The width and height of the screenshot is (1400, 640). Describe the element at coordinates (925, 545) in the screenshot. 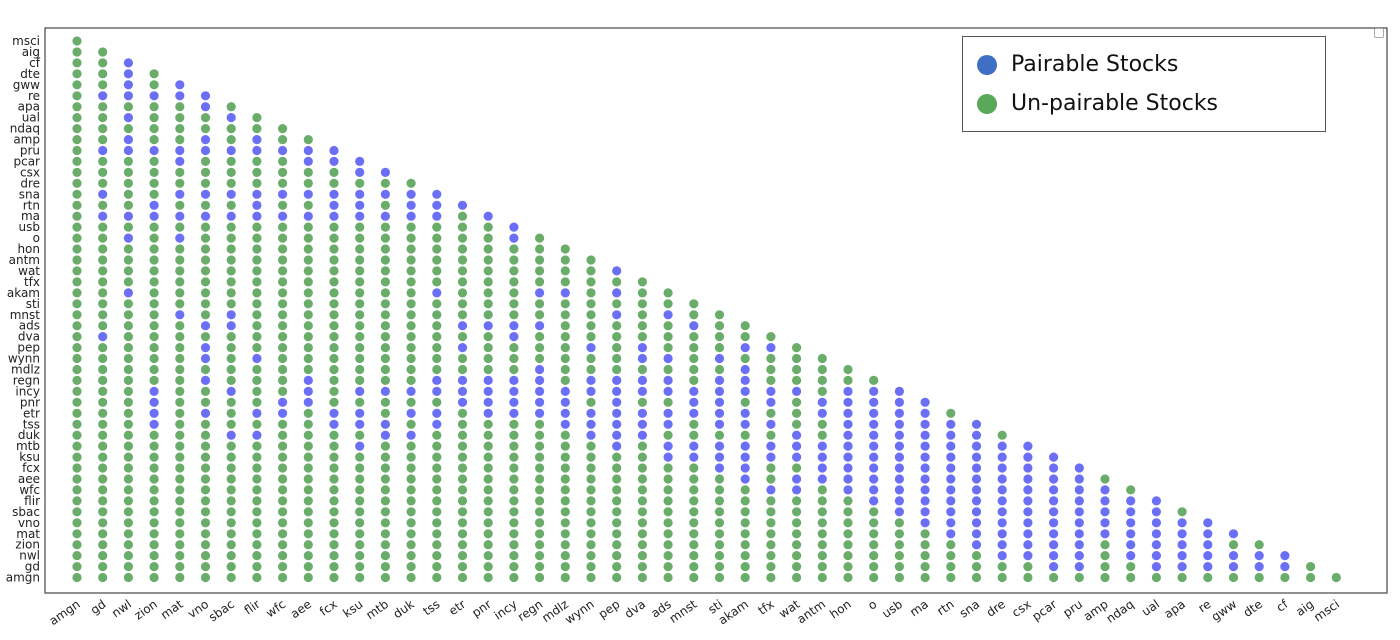

I see `point-ma-zion` at that location.